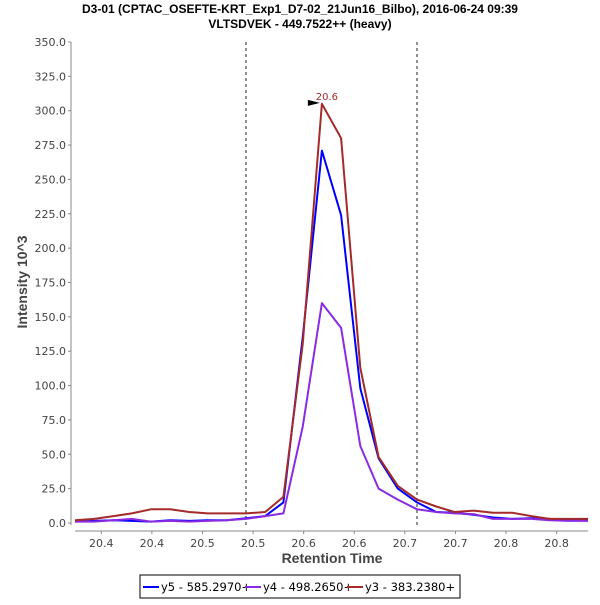 This screenshot has height=605, width=600. Describe the element at coordinates (51, 214) in the screenshot. I see `y-tick-label: 225.0` at that location.